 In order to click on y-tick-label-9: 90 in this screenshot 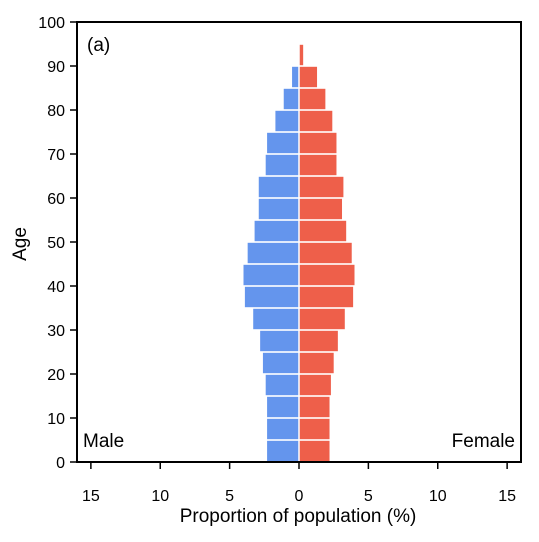, I will do `click(56, 67)`.